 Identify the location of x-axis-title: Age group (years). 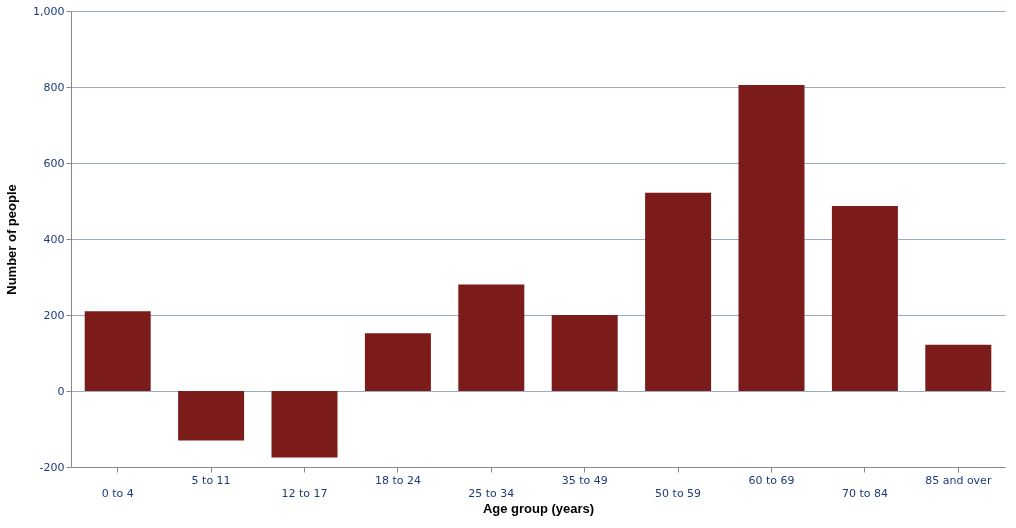
(538, 508).